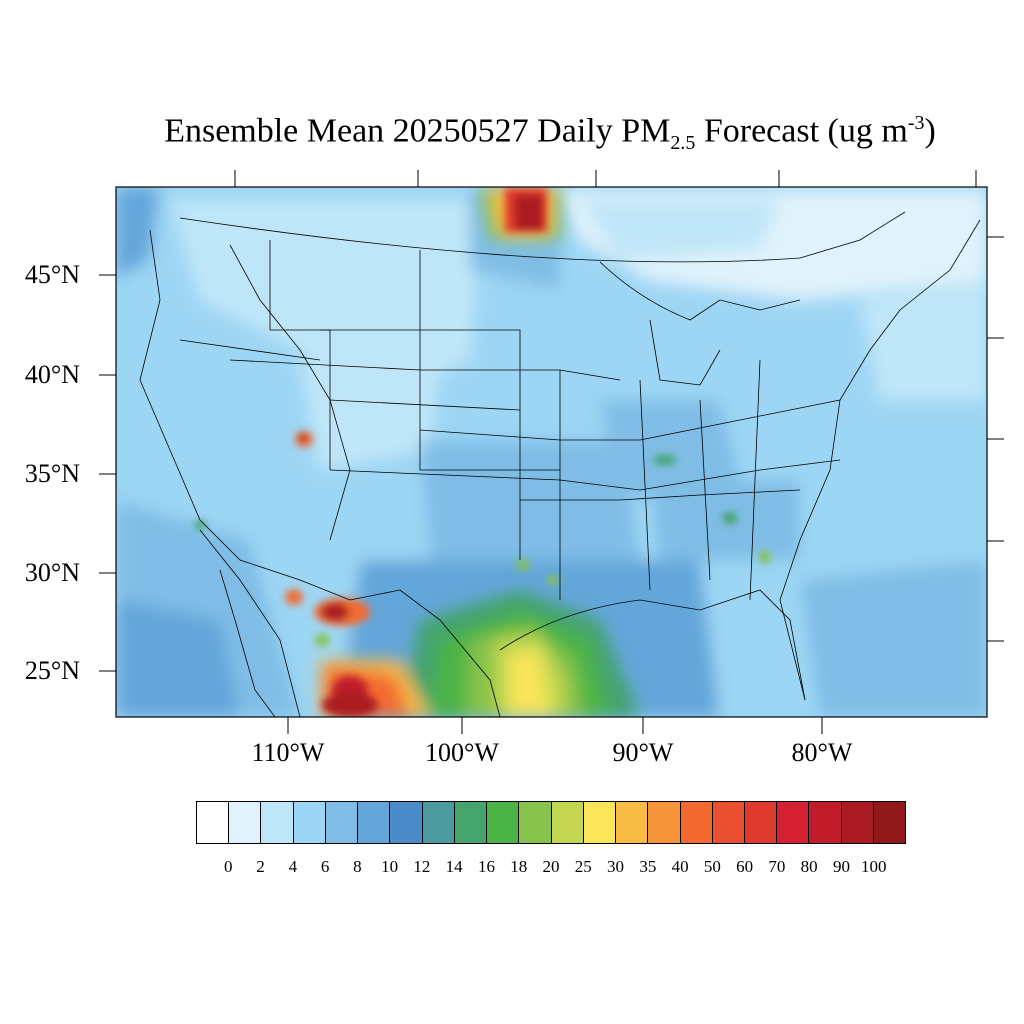 This screenshot has width=1024, height=1024. Describe the element at coordinates (486, 866) in the screenshot. I see `colorbar-tick-label: 16` at that location.